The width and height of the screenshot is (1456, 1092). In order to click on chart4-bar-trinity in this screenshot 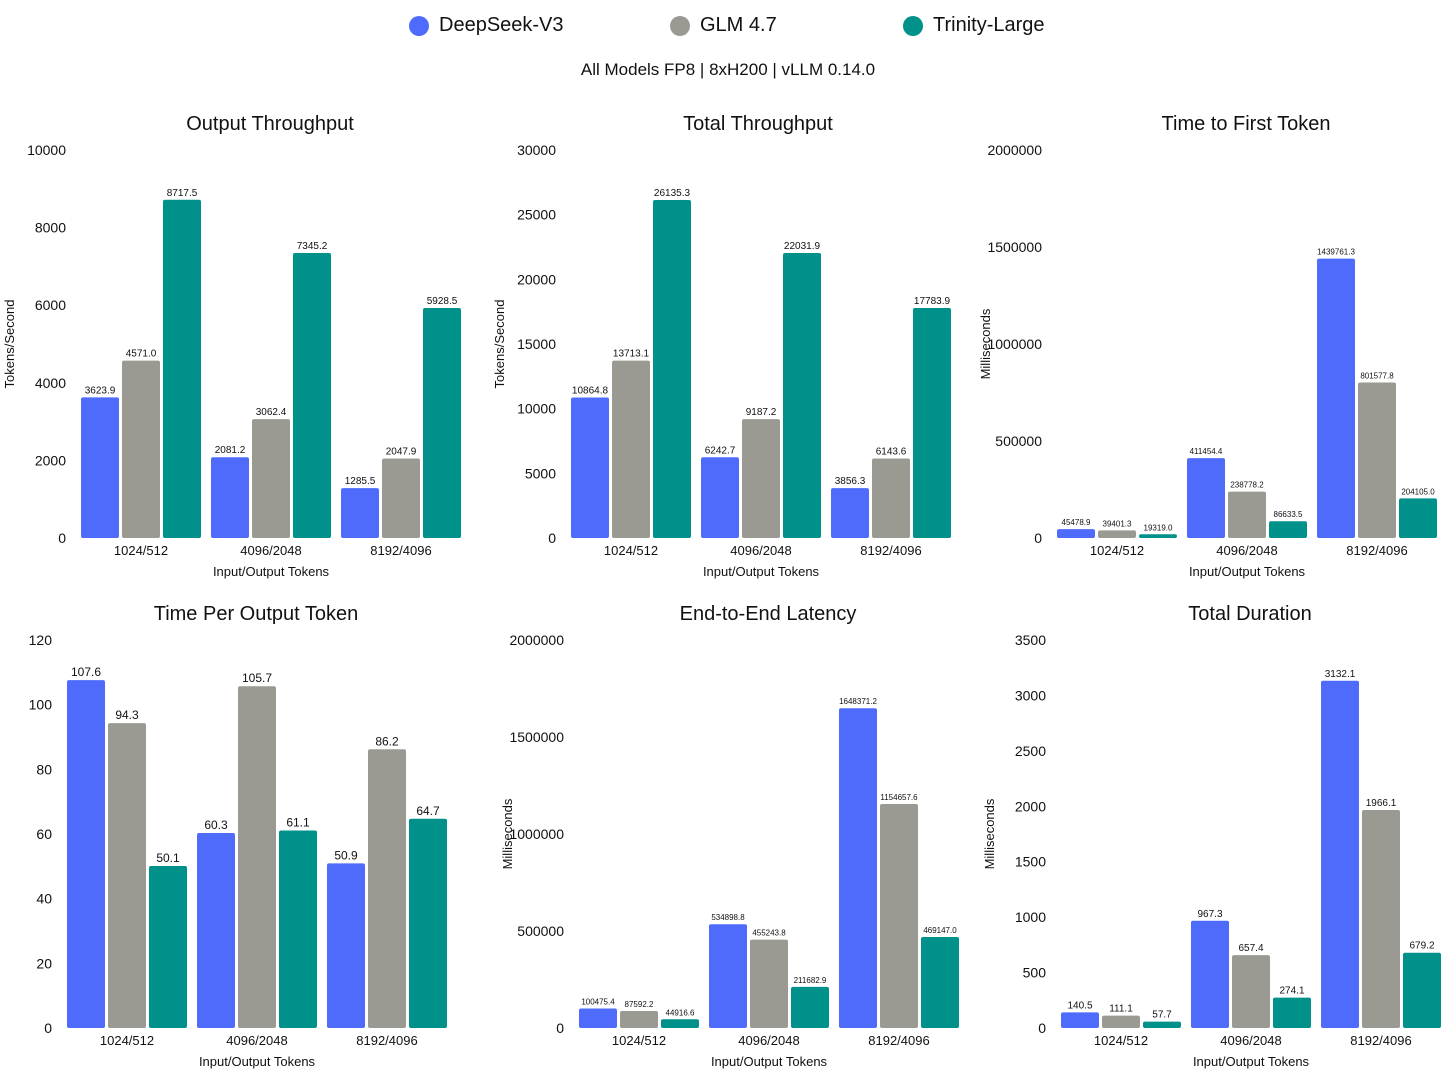, I will do `click(810, 1007)`.